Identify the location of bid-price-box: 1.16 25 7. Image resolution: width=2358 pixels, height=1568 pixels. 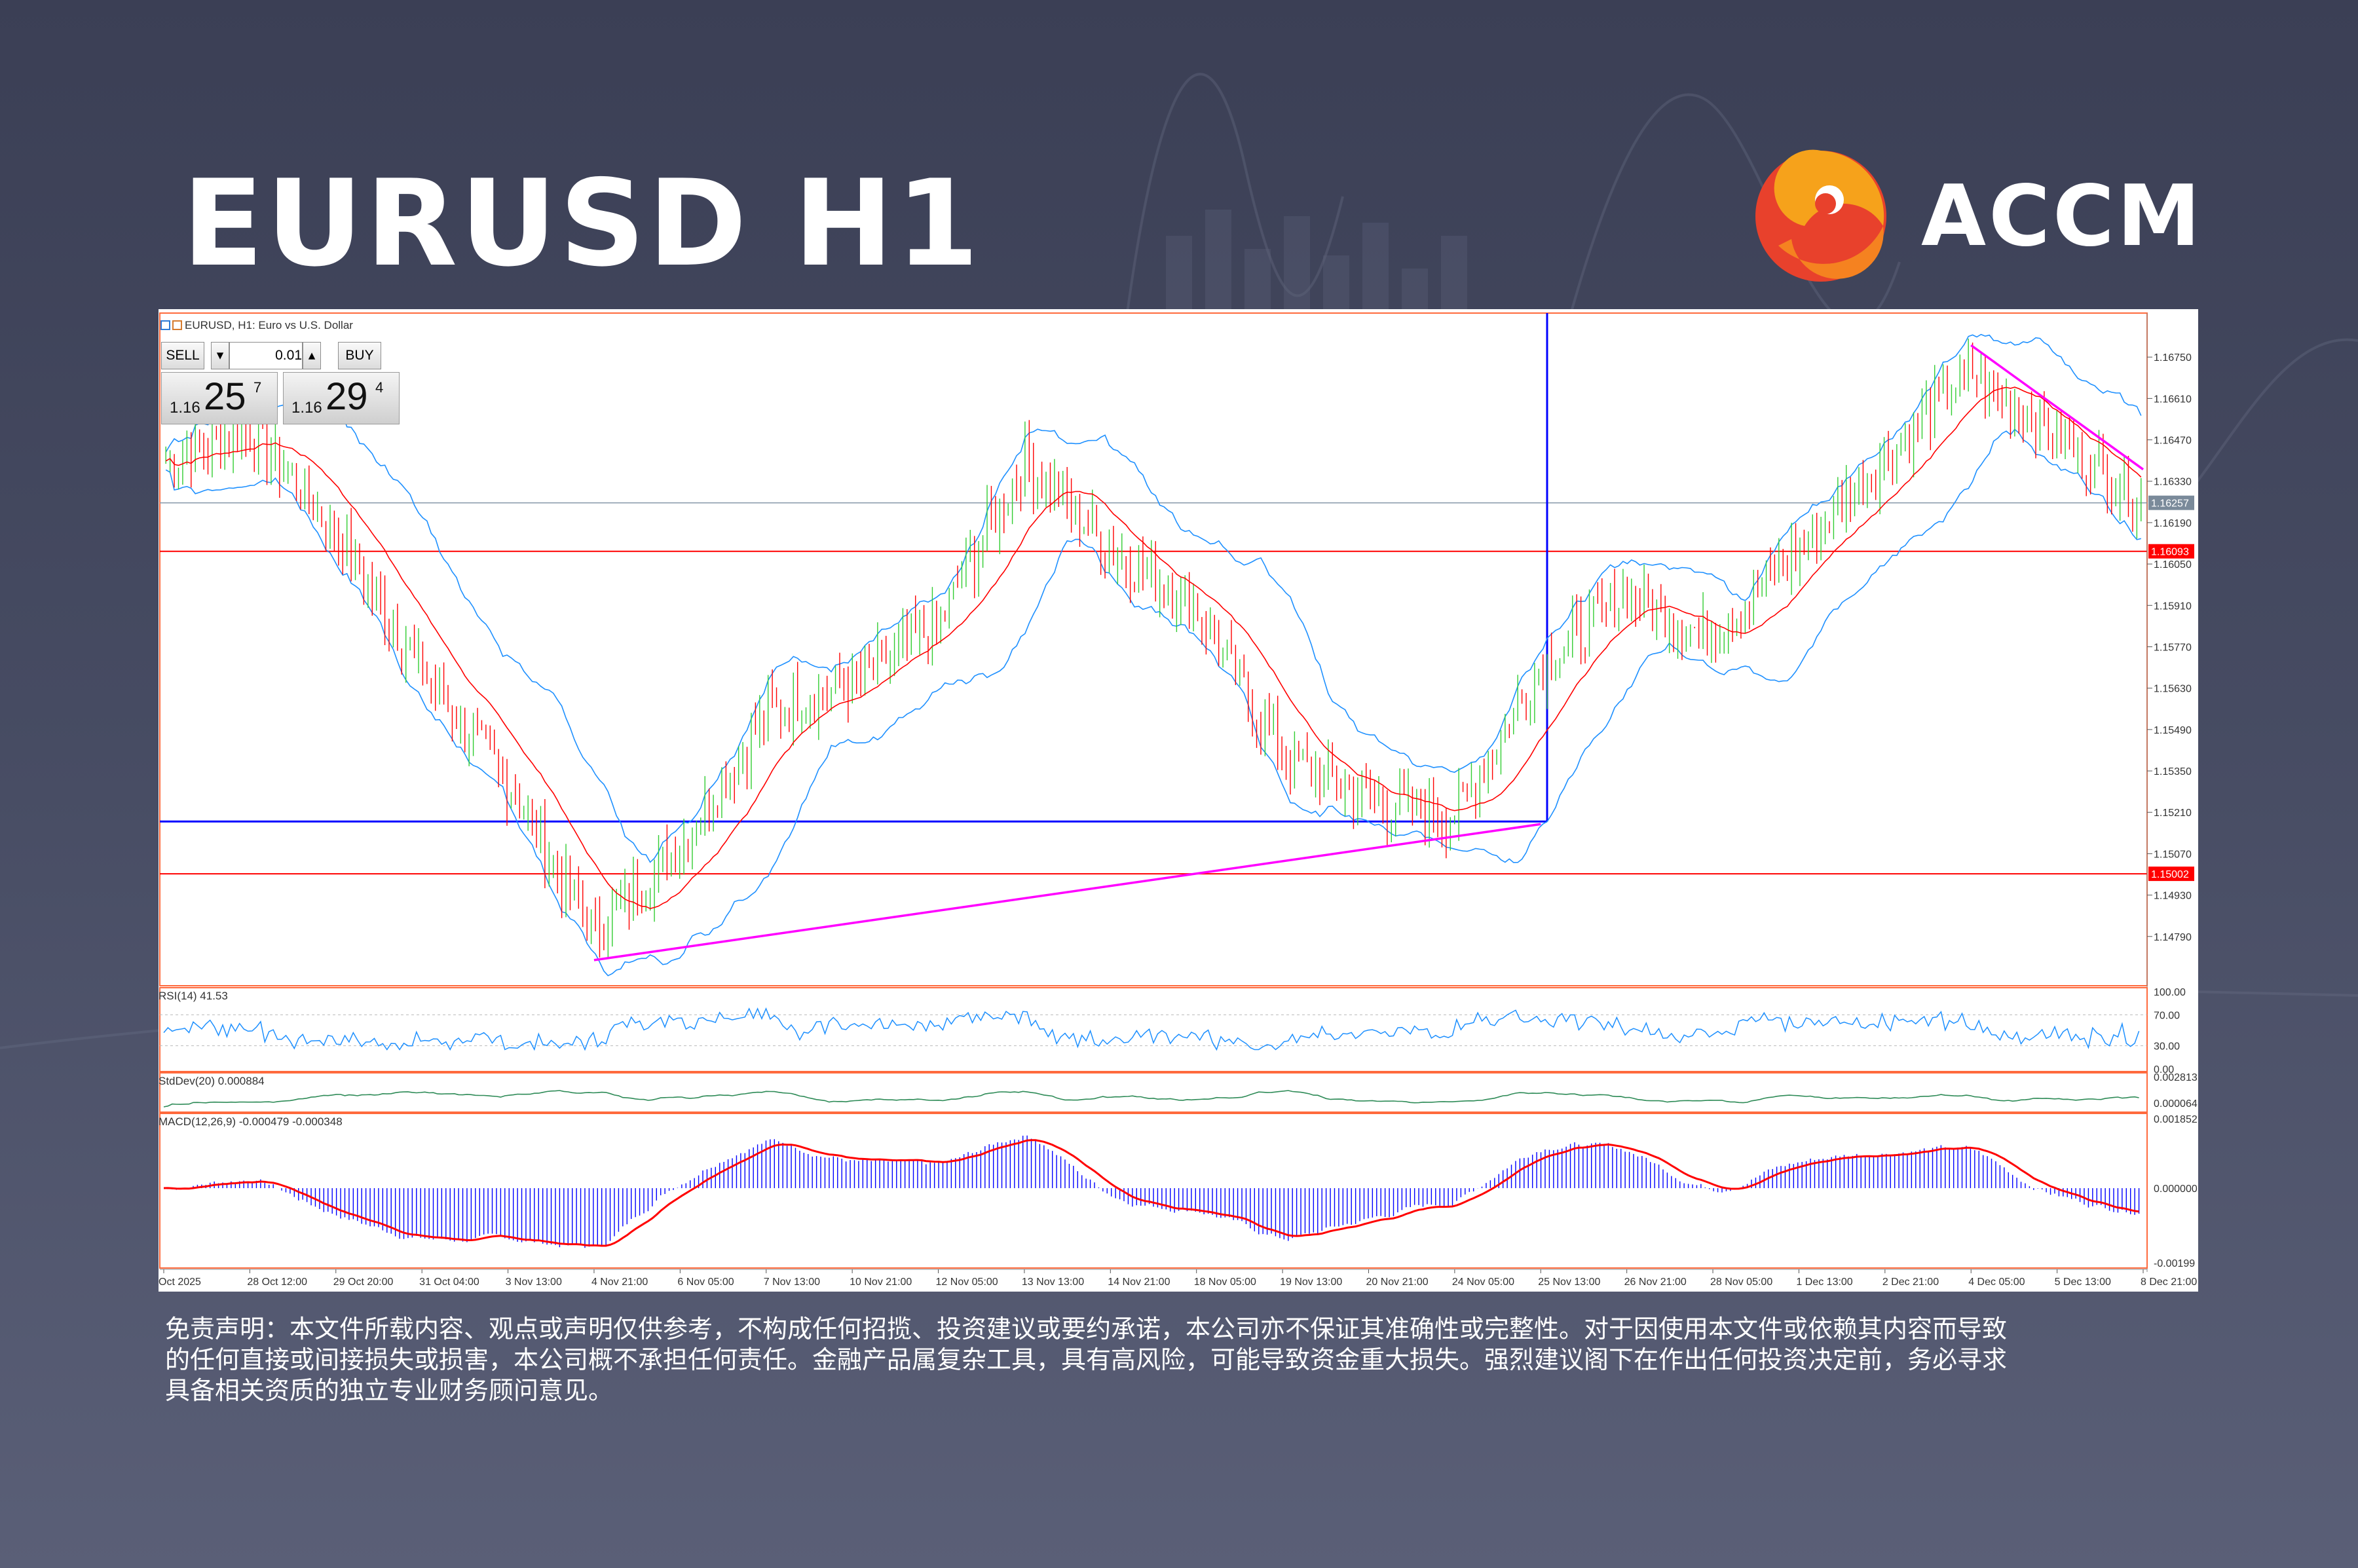
(219, 398).